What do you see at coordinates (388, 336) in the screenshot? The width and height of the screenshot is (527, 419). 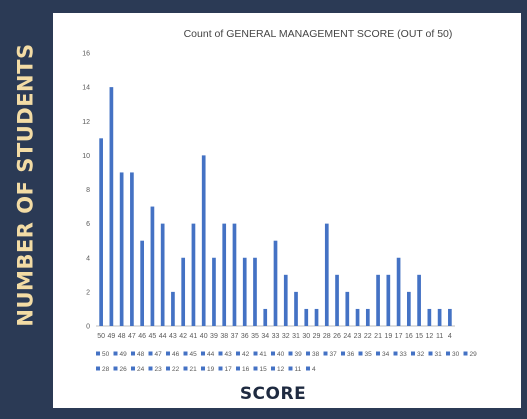 I see `x-tick-label: 19` at bounding box center [388, 336].